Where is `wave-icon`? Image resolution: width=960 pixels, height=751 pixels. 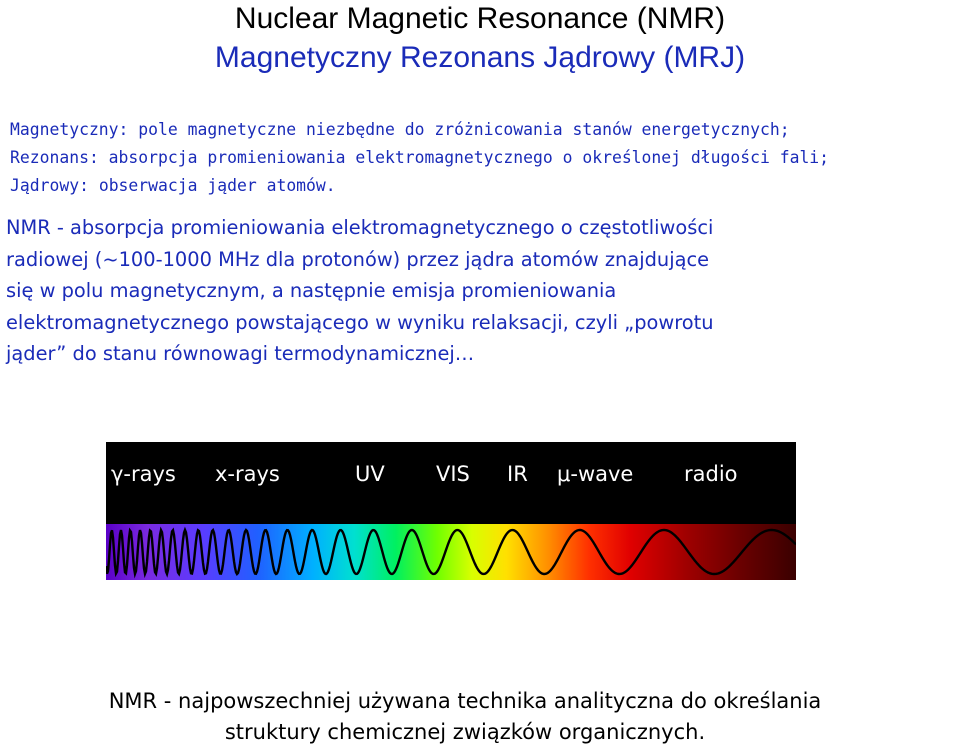 wave-icon is located at coordinates (451, 552).